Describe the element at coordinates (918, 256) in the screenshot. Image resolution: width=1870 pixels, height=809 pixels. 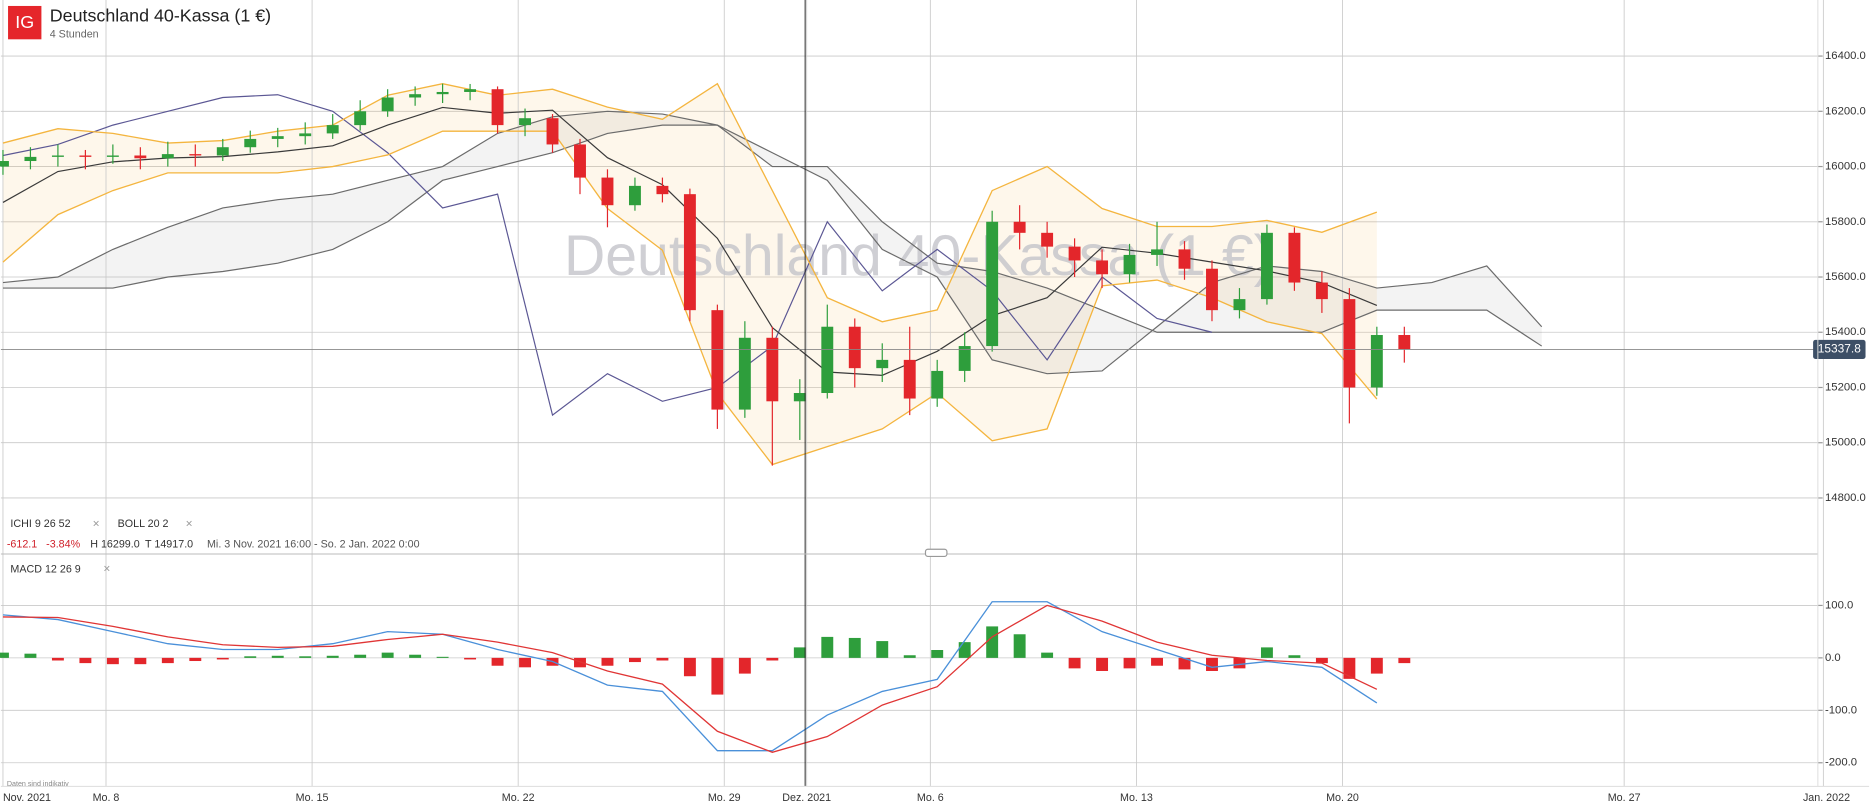
I see `watermark: Deutschland 40-Kassa (1 €)` at that location.